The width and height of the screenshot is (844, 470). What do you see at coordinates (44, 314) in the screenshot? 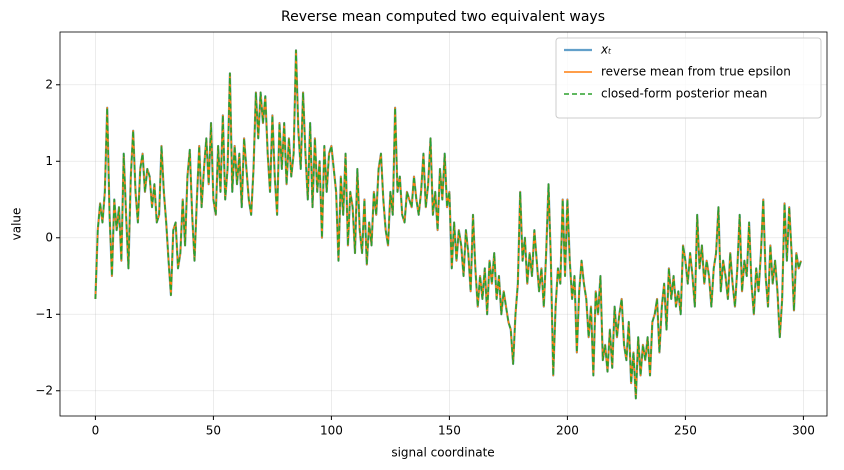
I see `y-tick-label: −1` at bounding box center [44, 314].